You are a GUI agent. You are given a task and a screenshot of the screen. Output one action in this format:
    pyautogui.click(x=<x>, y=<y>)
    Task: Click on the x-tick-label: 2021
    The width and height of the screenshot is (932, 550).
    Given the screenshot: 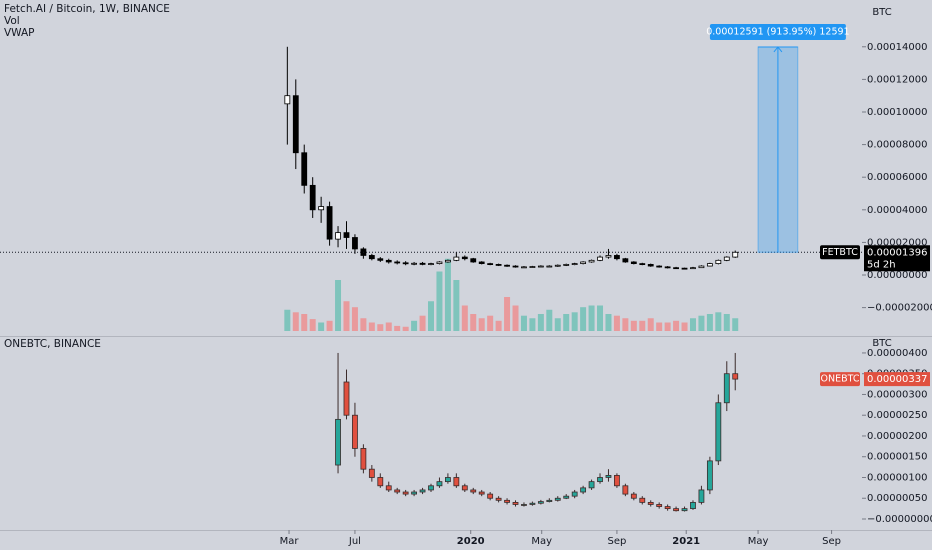 What is the action you would take?
    pyautogui.click(x=686, y=541)
    